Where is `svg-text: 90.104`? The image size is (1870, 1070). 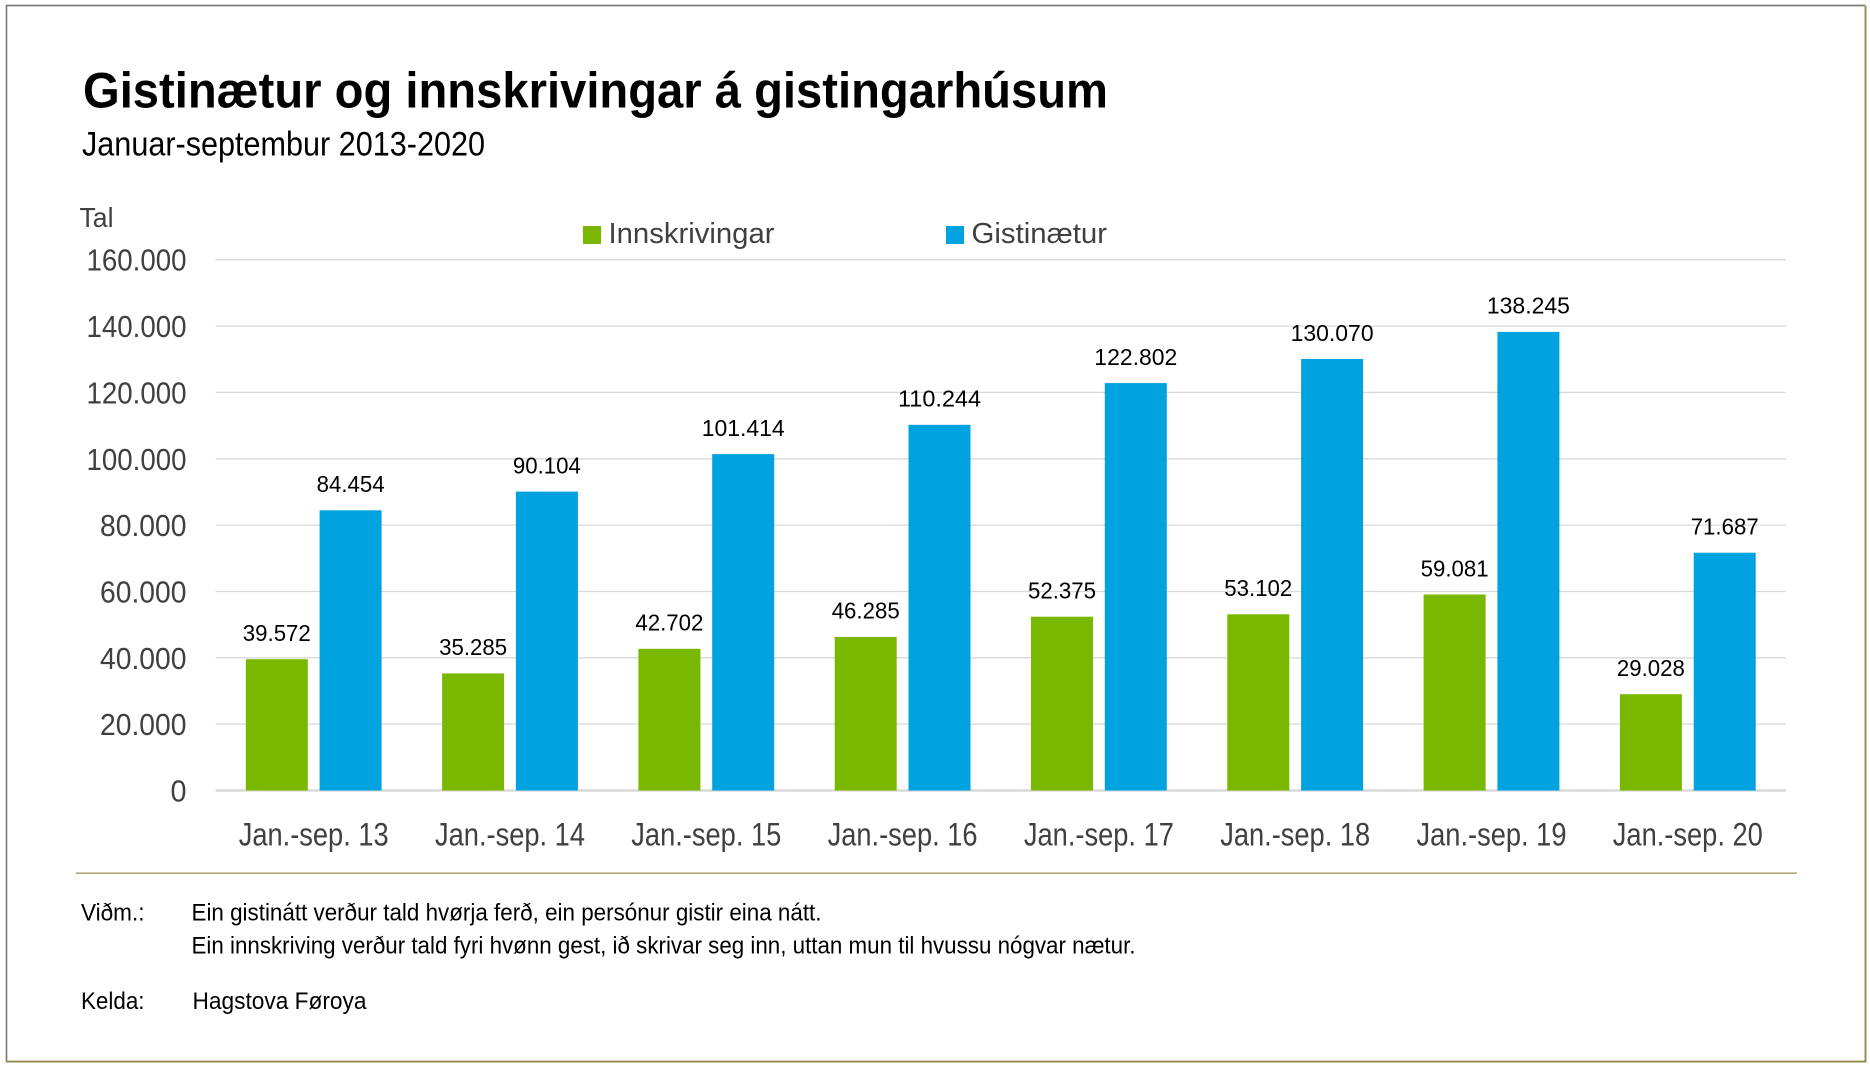 svg-text: 90.104 is located at coordinates (547, 465).